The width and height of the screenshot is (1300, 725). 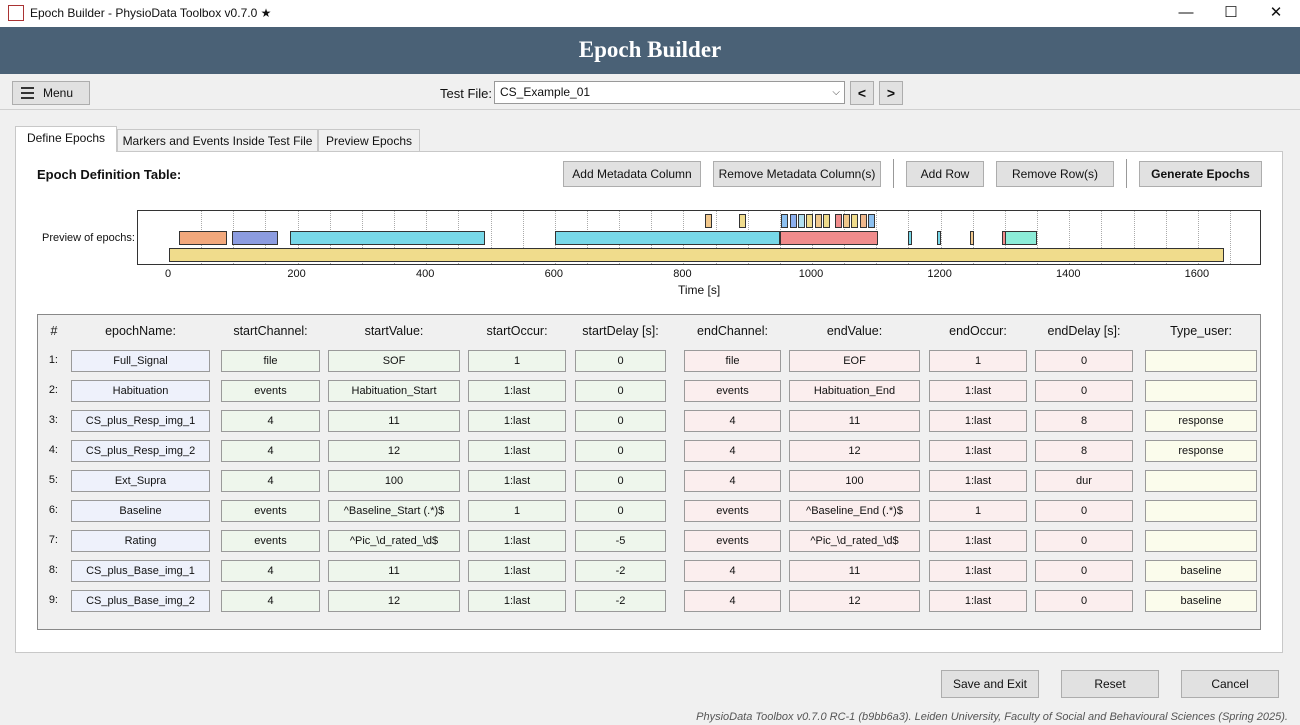 I want to click on epoch-name-cell: CS_plus_Base_img_2, so click(x=140, y=601).